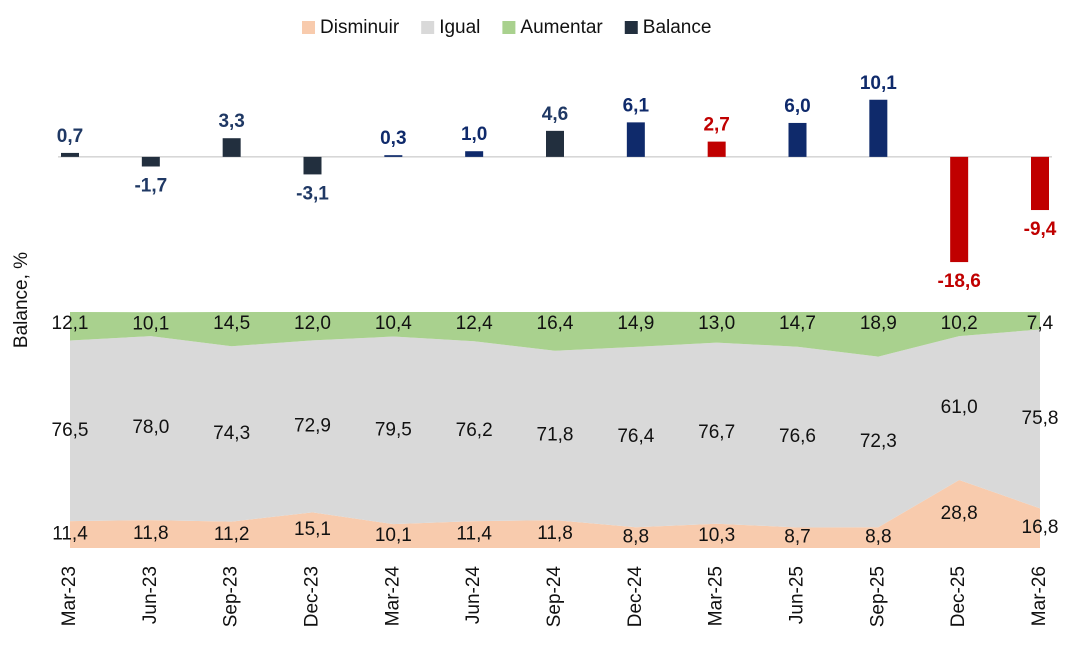 This screenshot has width=1065, height=646. I want to click on area-value-label: 76,6, so click(797, 436).